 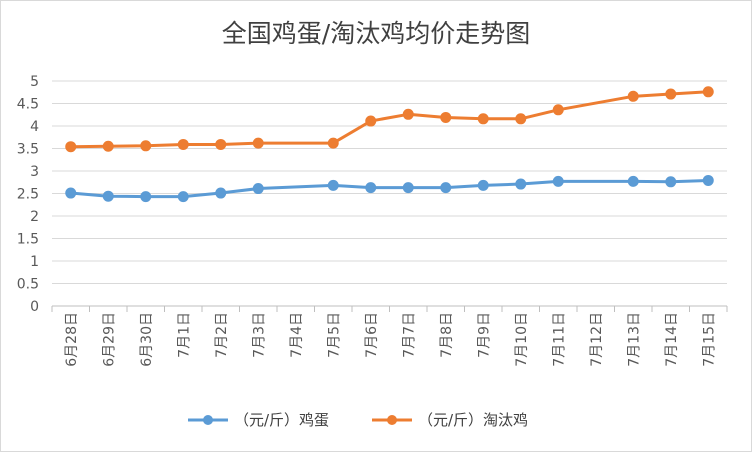 What do you see at coordinates (372, 335) in the screenshot?
I see `x-tick-label: 7月6日` at bounding box center [372, 335].